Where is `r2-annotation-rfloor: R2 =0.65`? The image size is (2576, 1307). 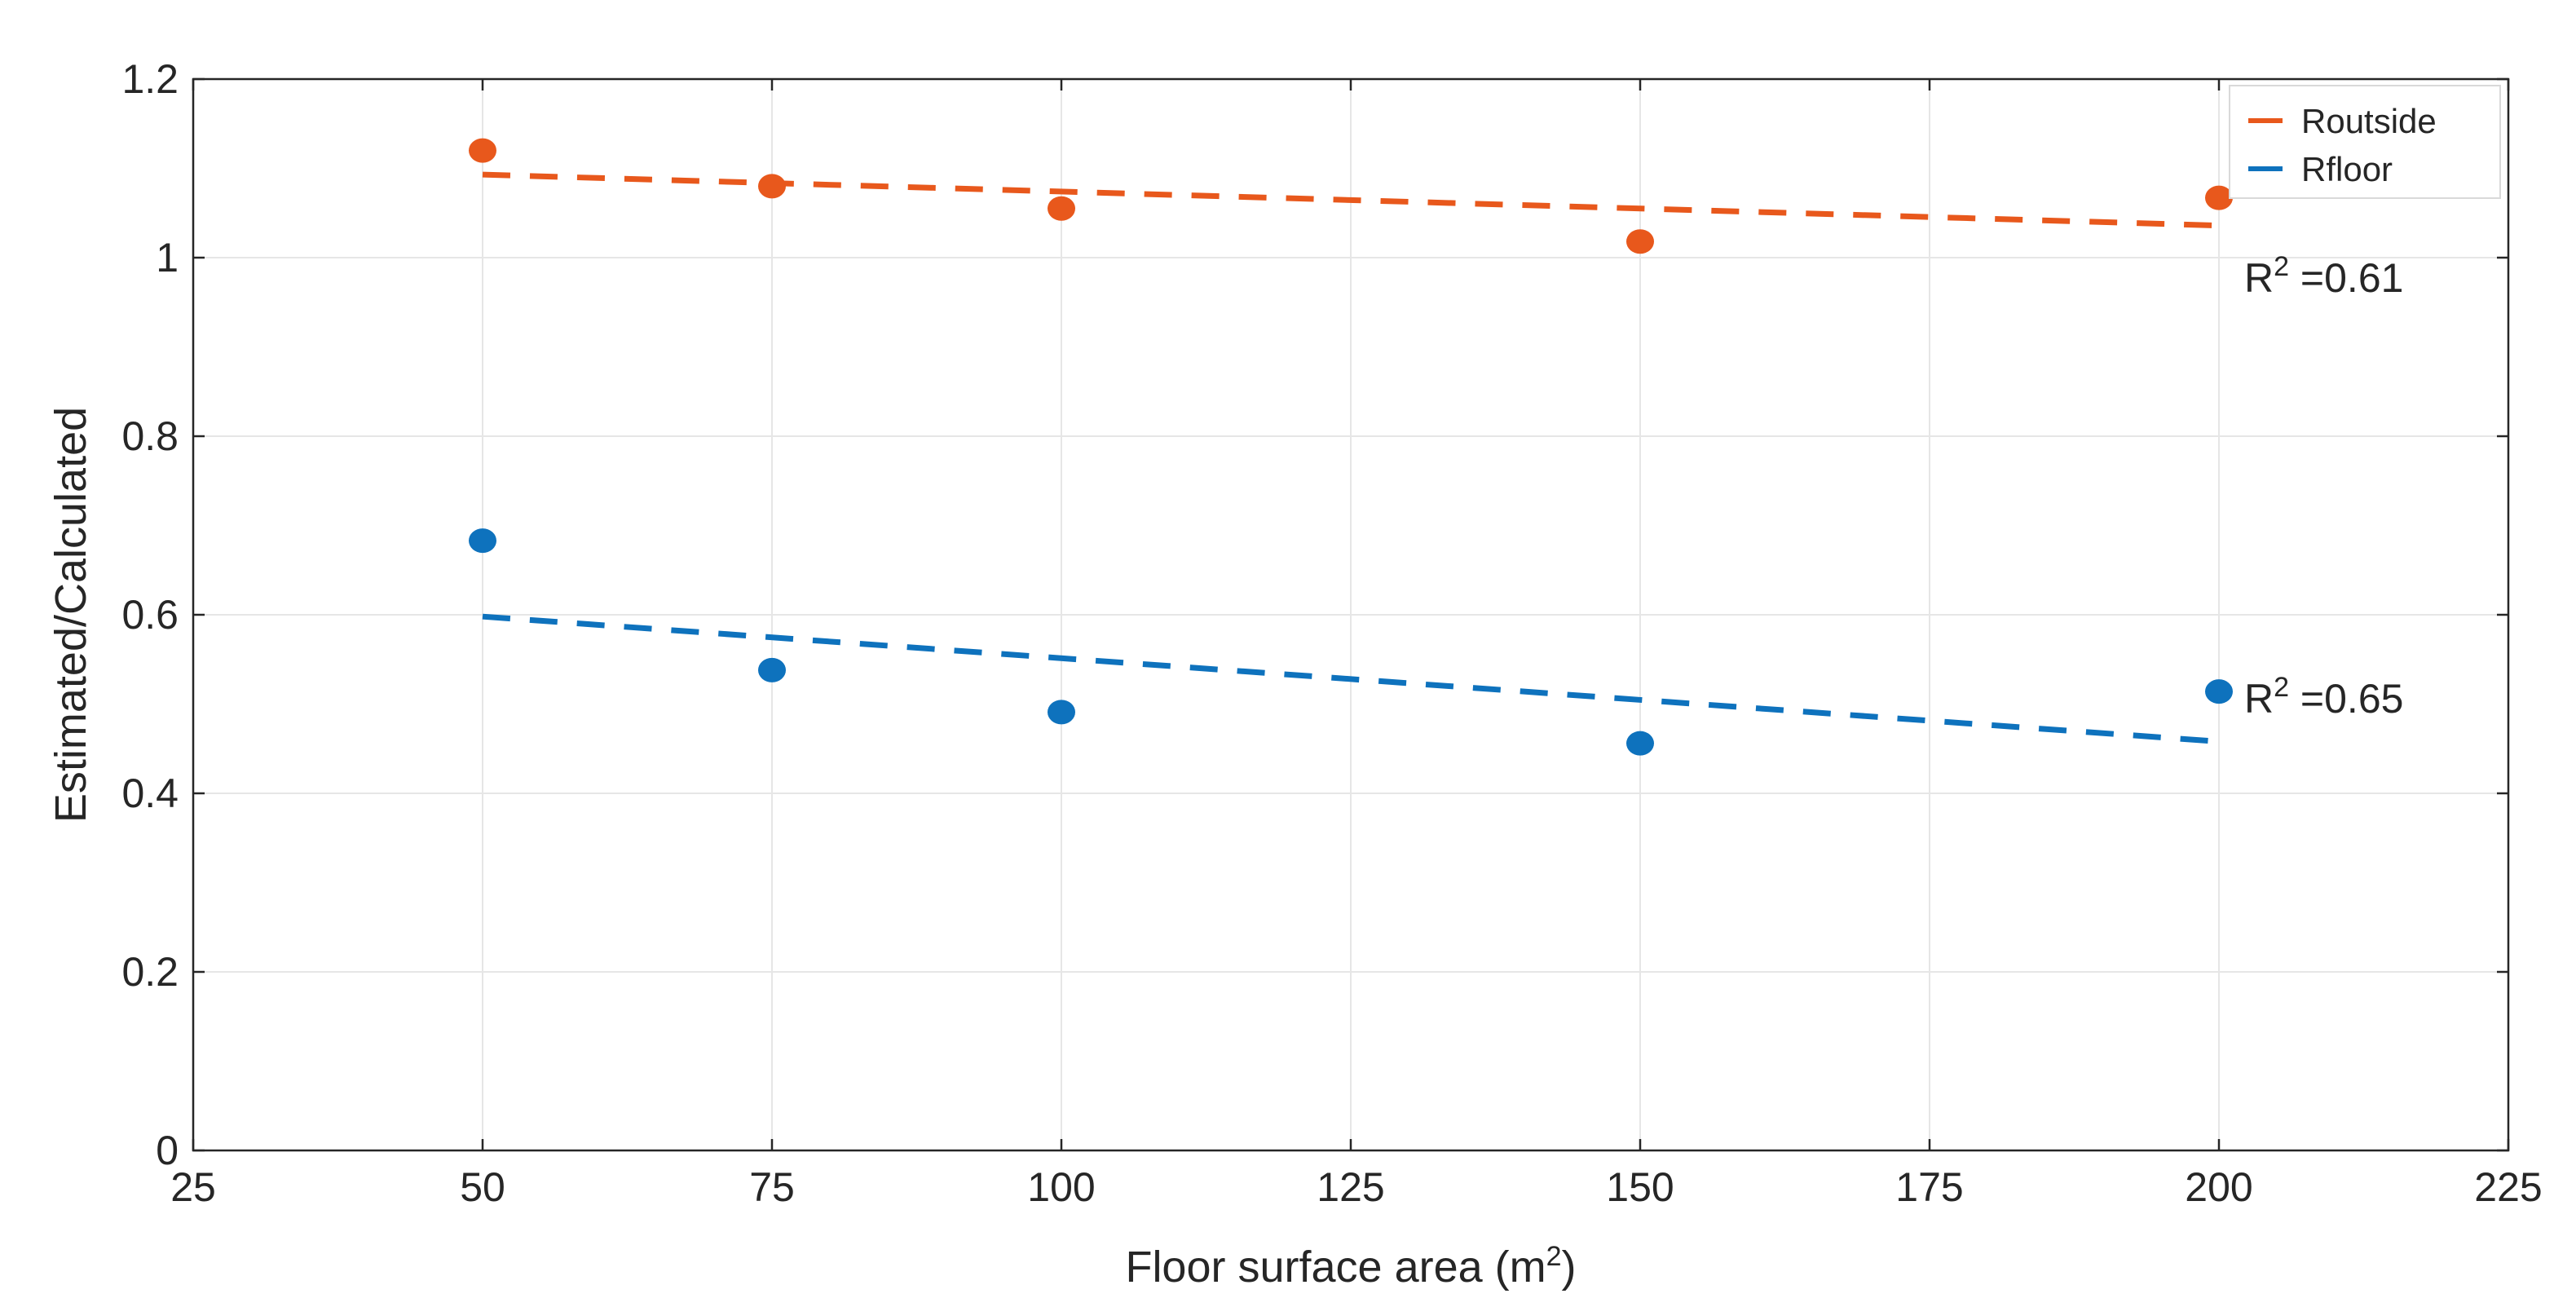
r2-annotation-rfloor: R2 =0.65 is located at coordinates (2323, 697).